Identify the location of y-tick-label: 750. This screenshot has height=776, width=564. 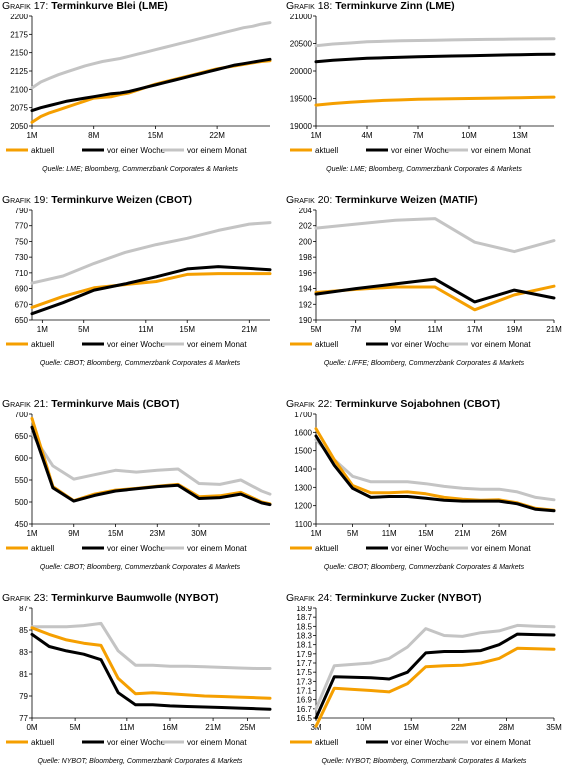
(22, 241).